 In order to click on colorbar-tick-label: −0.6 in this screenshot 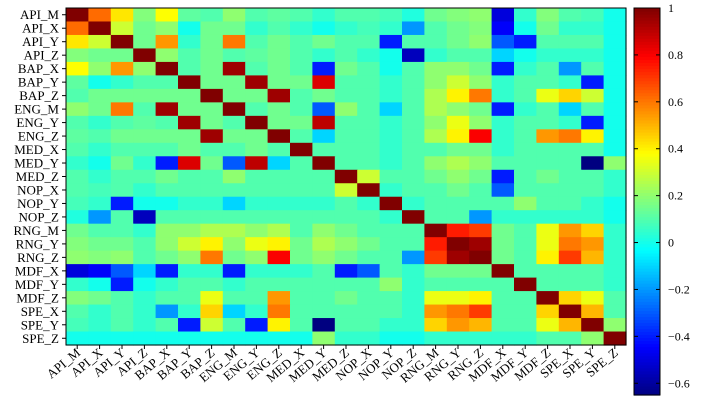, I will do `click(679, 383)`.